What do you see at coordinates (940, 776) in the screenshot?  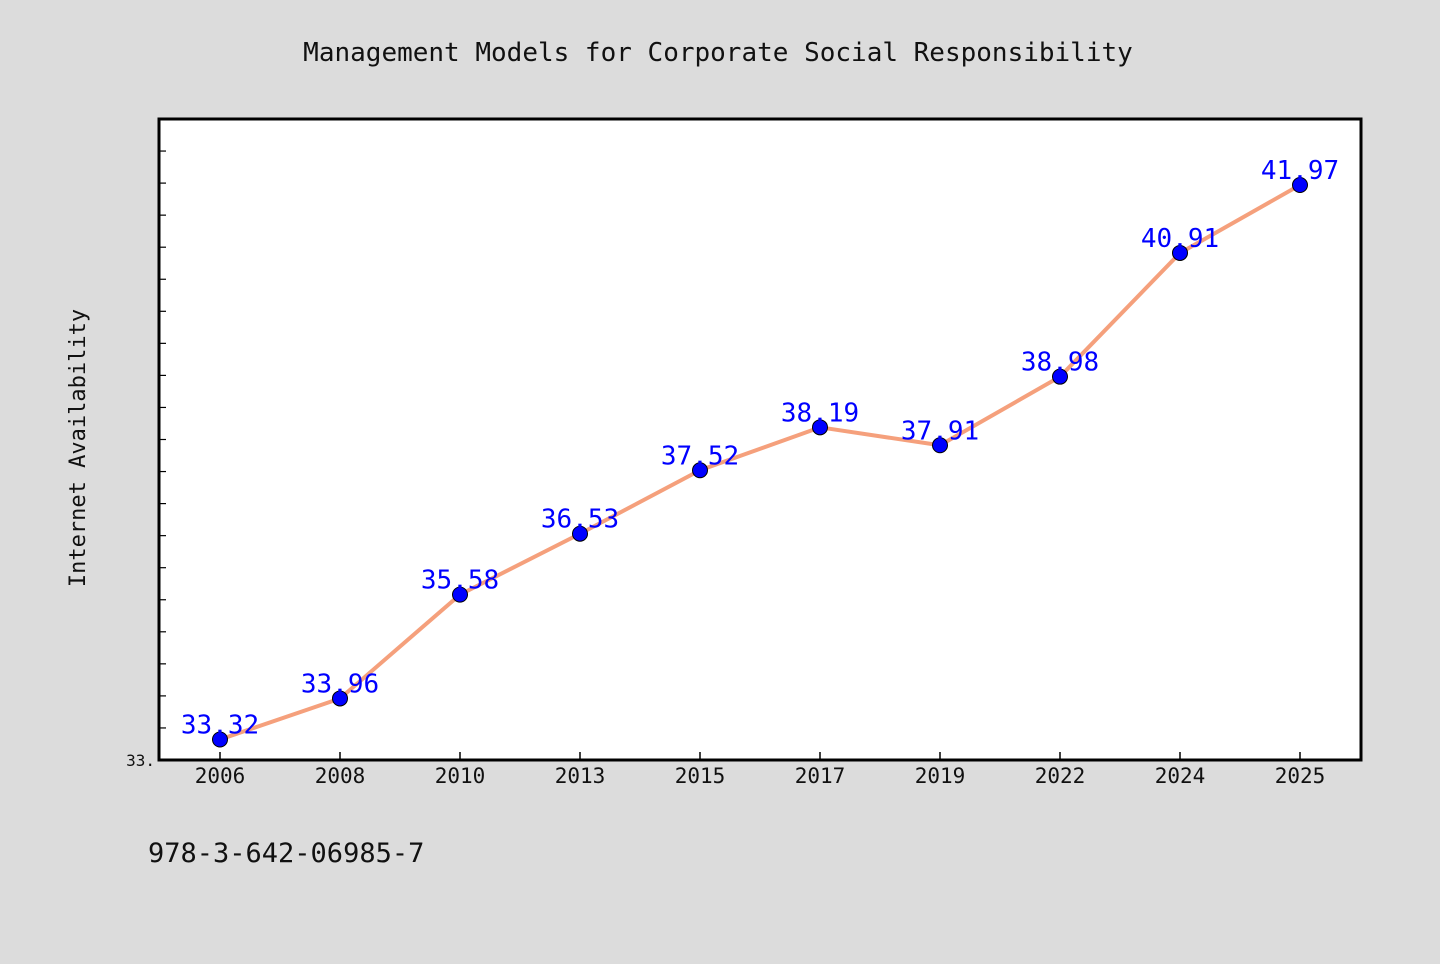 I see `x-tick-label: 2019` at bounding box center [940, 776].